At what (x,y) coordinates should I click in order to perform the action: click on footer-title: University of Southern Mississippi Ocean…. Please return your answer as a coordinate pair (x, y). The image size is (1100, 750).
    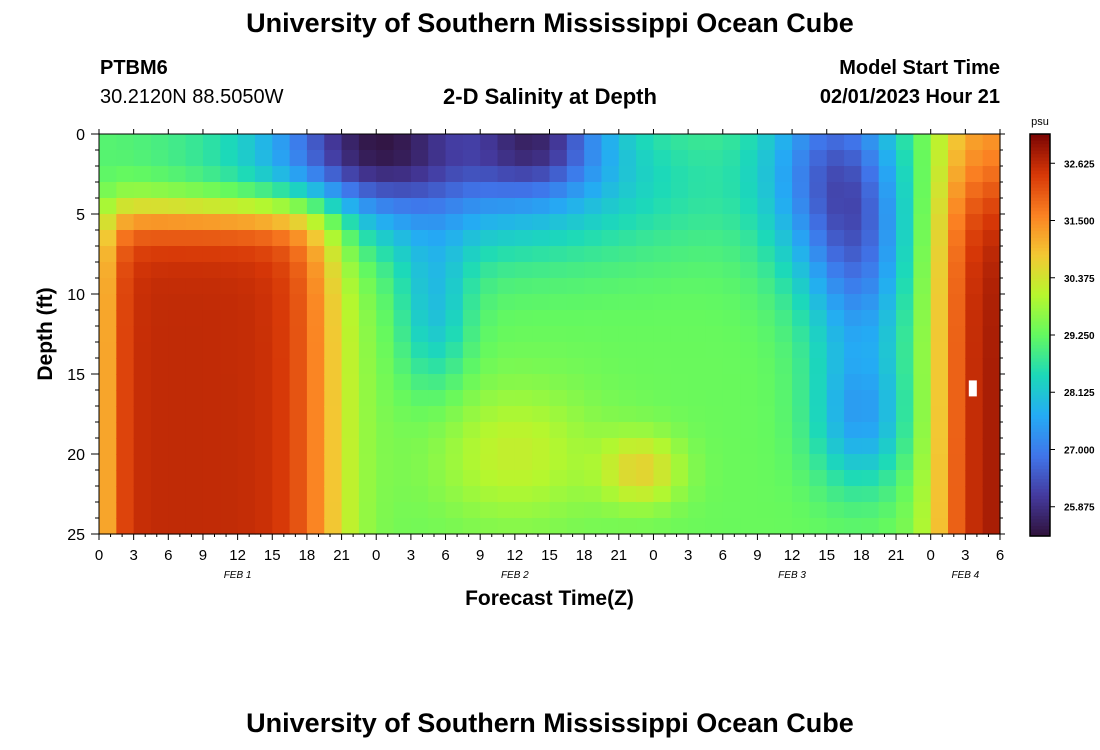
    Looking at the image, I should click on (550, 723).